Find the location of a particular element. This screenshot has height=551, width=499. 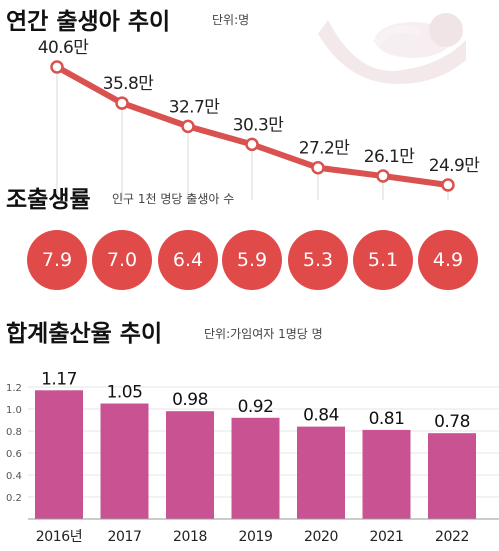

births-value-label: 40.6만 is located at coordinates (63, 48).